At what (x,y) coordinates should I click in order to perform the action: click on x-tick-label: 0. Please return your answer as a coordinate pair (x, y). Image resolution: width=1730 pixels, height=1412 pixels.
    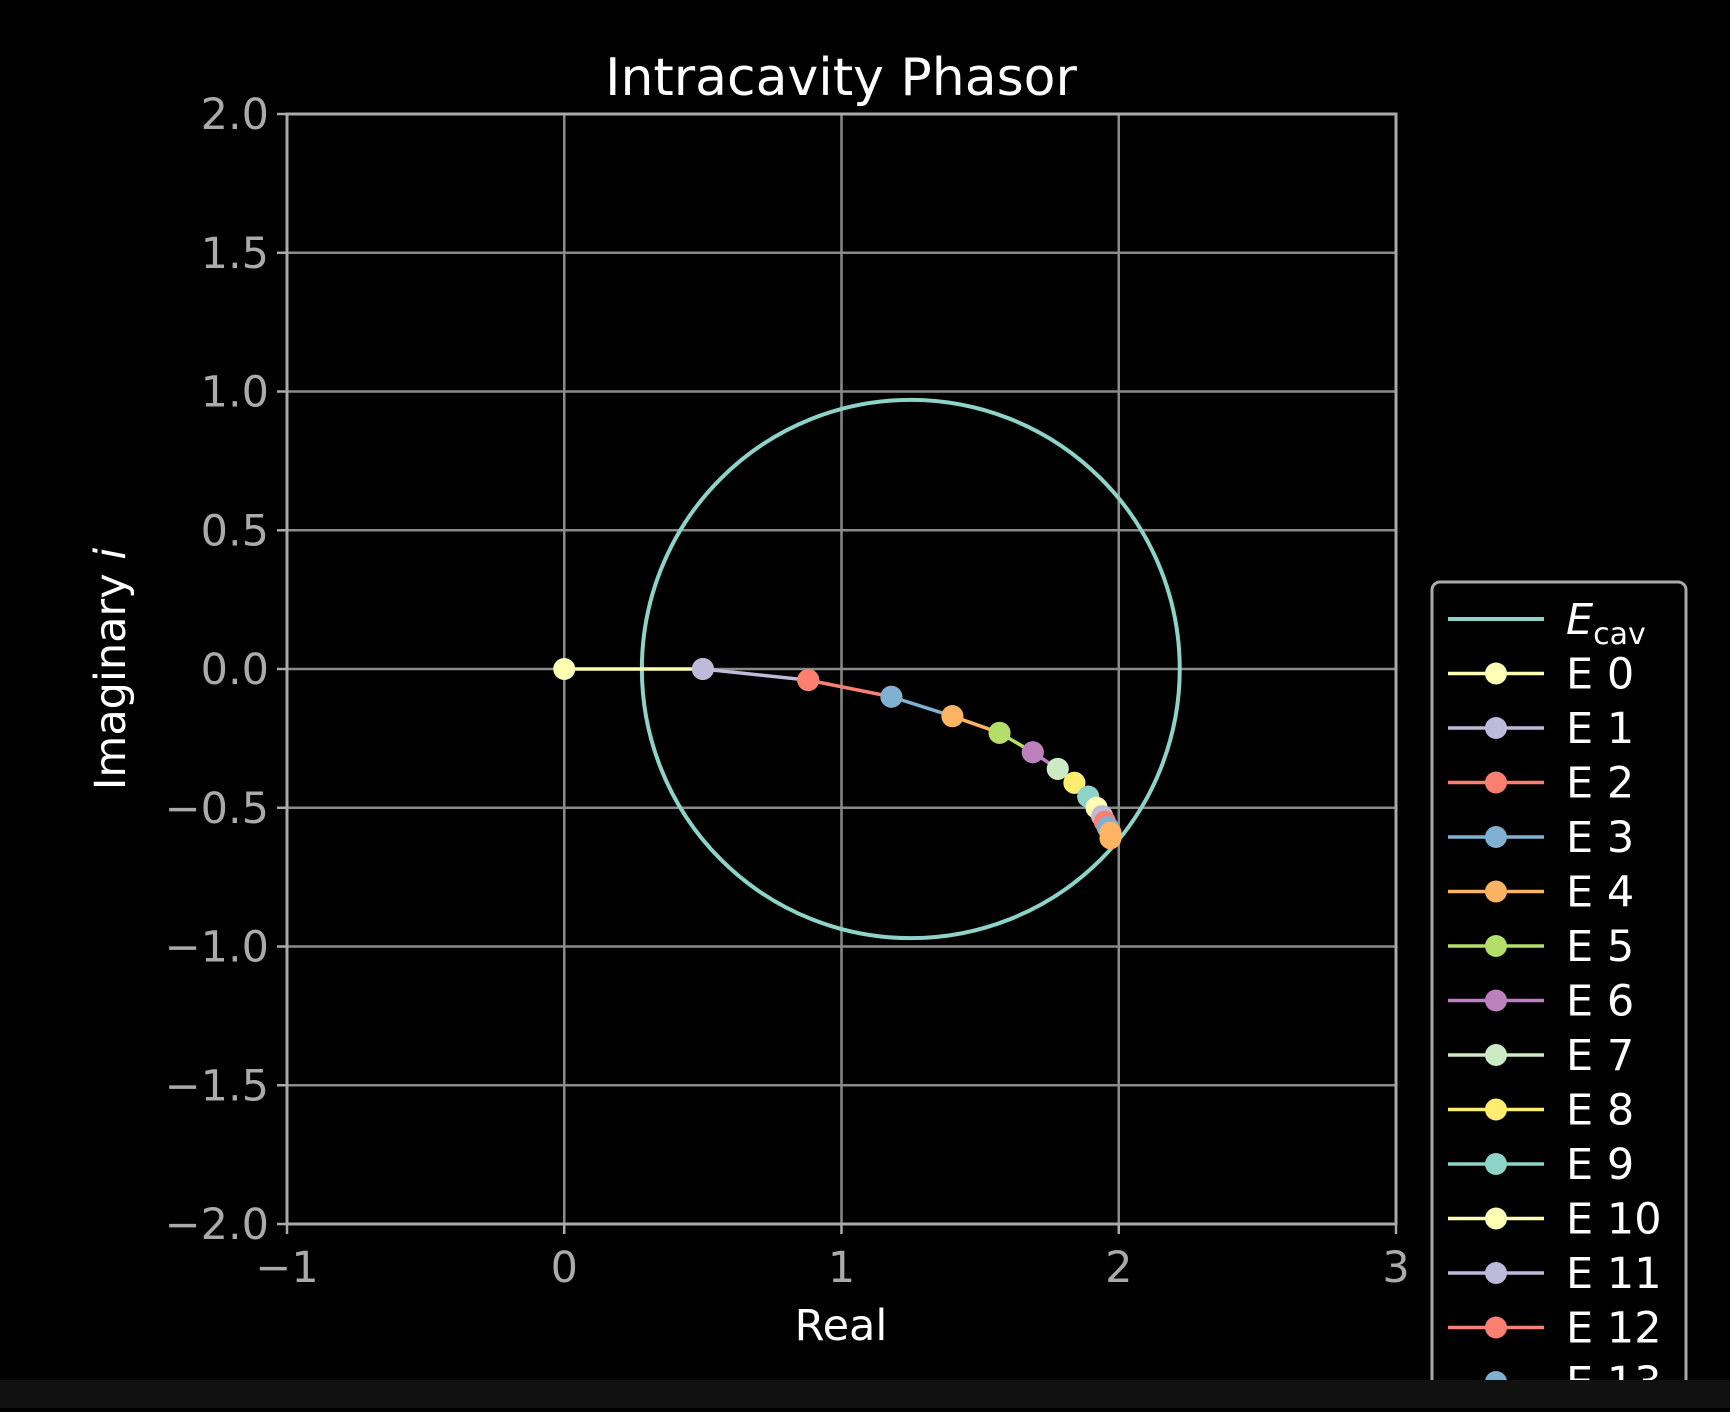
    Looking at the image, I should click on (564, 1268).